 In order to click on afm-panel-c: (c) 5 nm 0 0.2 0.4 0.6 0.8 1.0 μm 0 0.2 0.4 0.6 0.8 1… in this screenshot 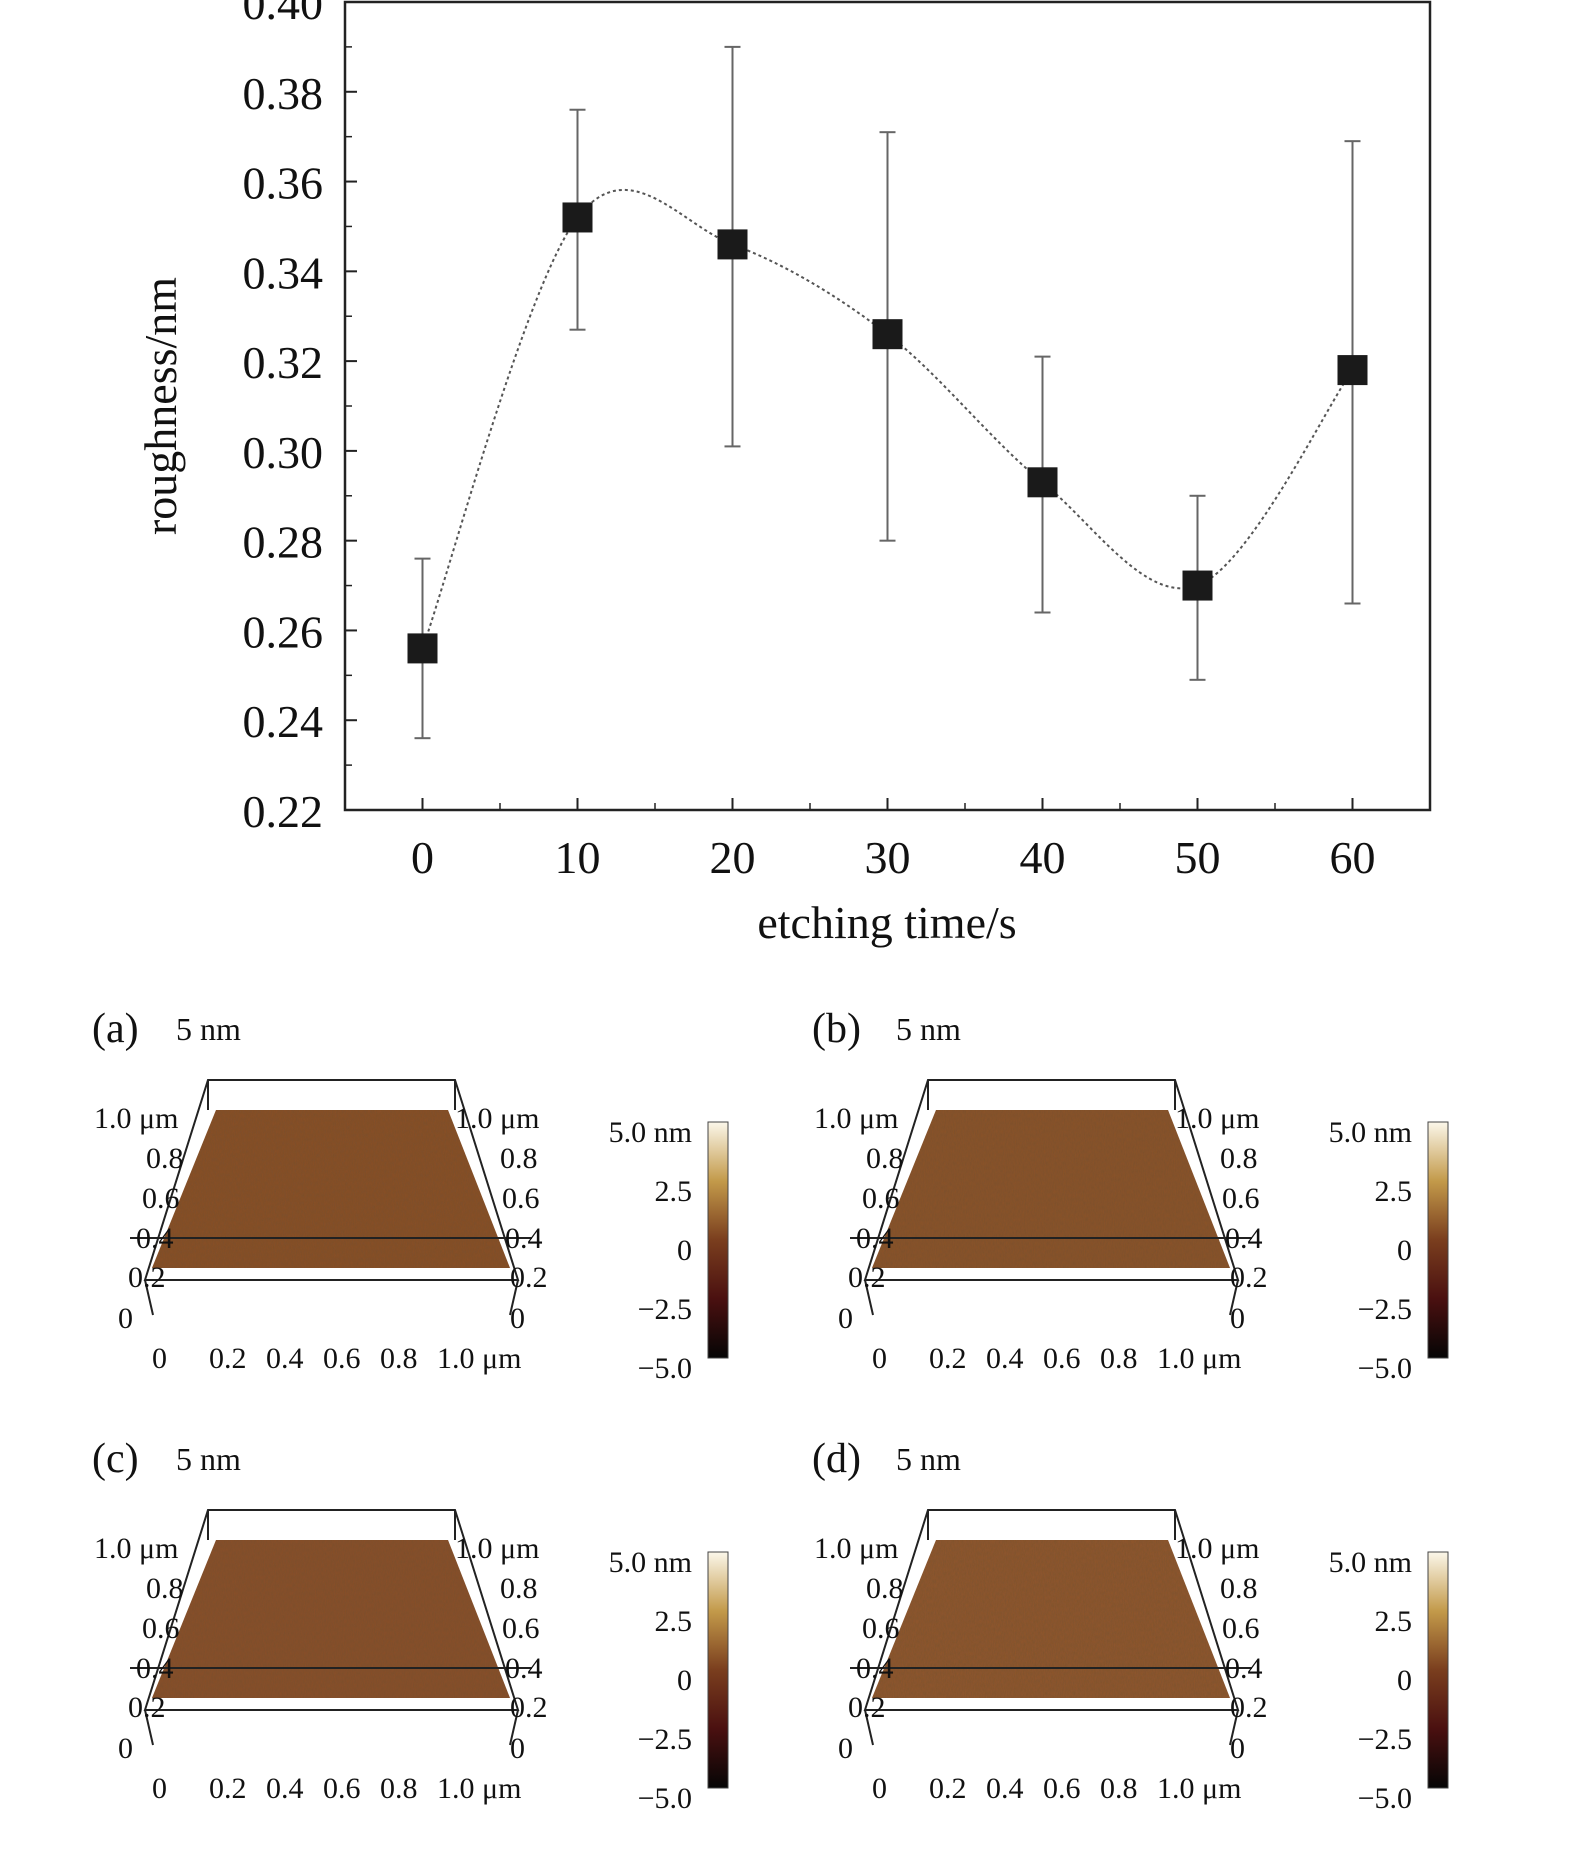, I will do `click(430, 1653)`.